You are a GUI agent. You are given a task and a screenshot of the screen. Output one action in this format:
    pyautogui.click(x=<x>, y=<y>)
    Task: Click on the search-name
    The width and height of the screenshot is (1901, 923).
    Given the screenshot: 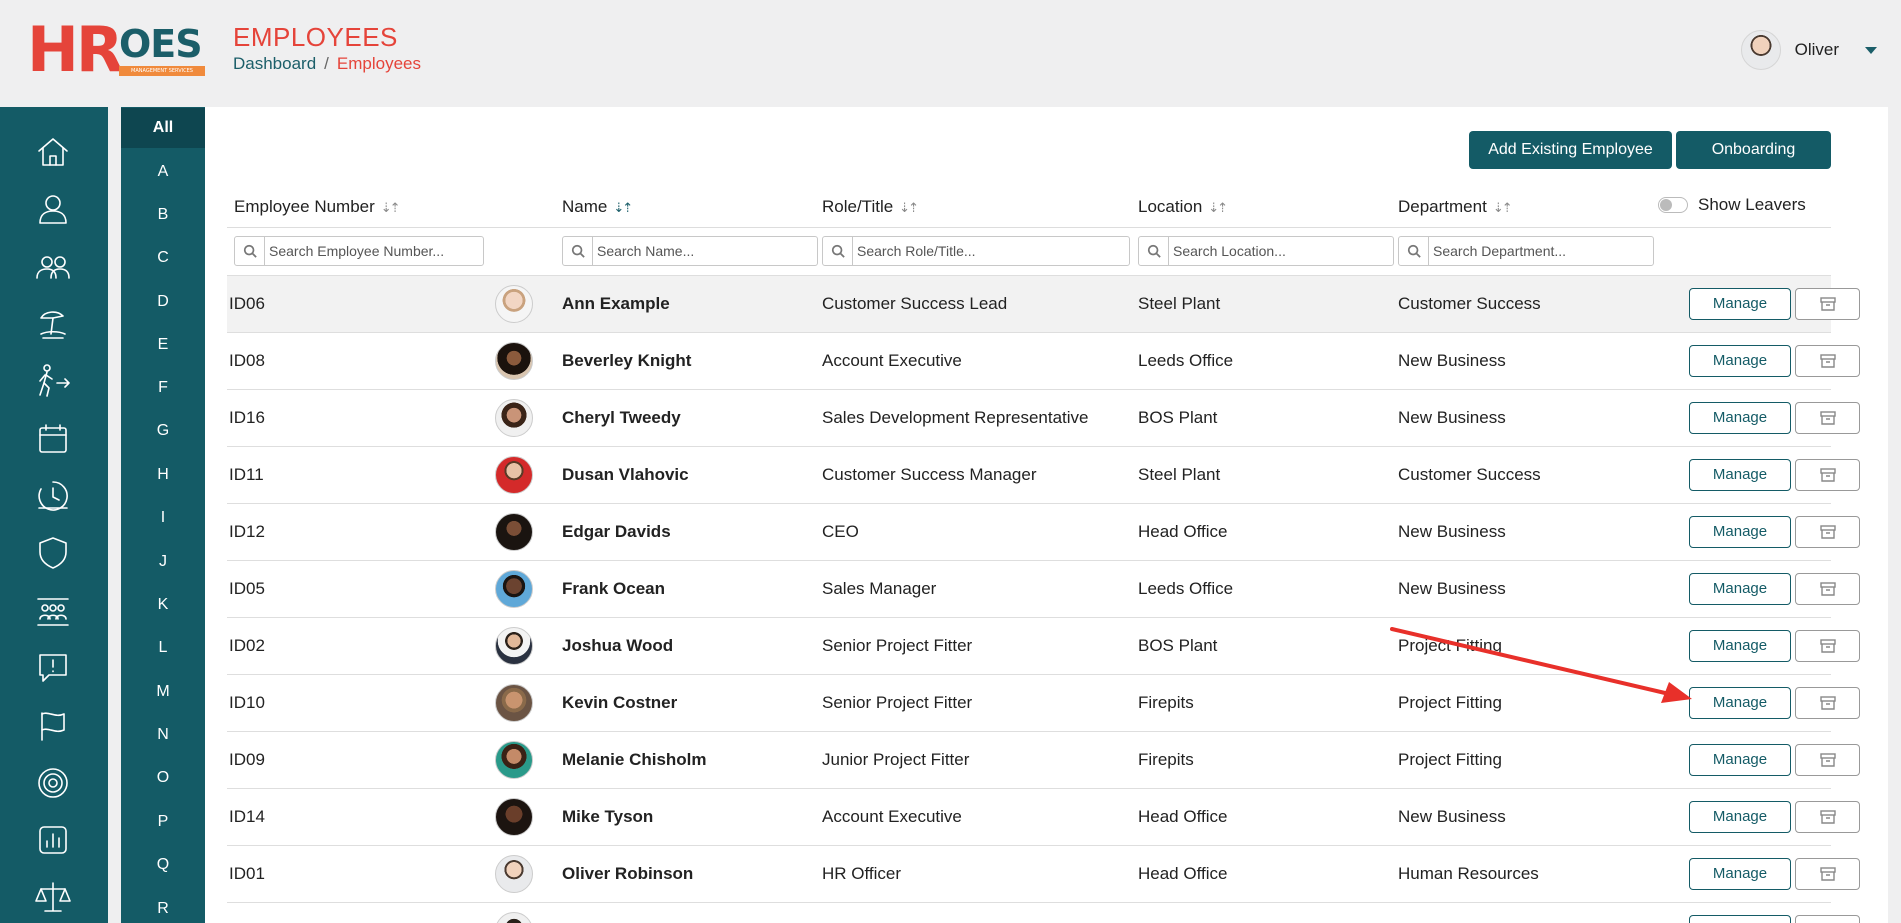 What is the action you would take?
    pyautogui.click(x=690, y=251)
    